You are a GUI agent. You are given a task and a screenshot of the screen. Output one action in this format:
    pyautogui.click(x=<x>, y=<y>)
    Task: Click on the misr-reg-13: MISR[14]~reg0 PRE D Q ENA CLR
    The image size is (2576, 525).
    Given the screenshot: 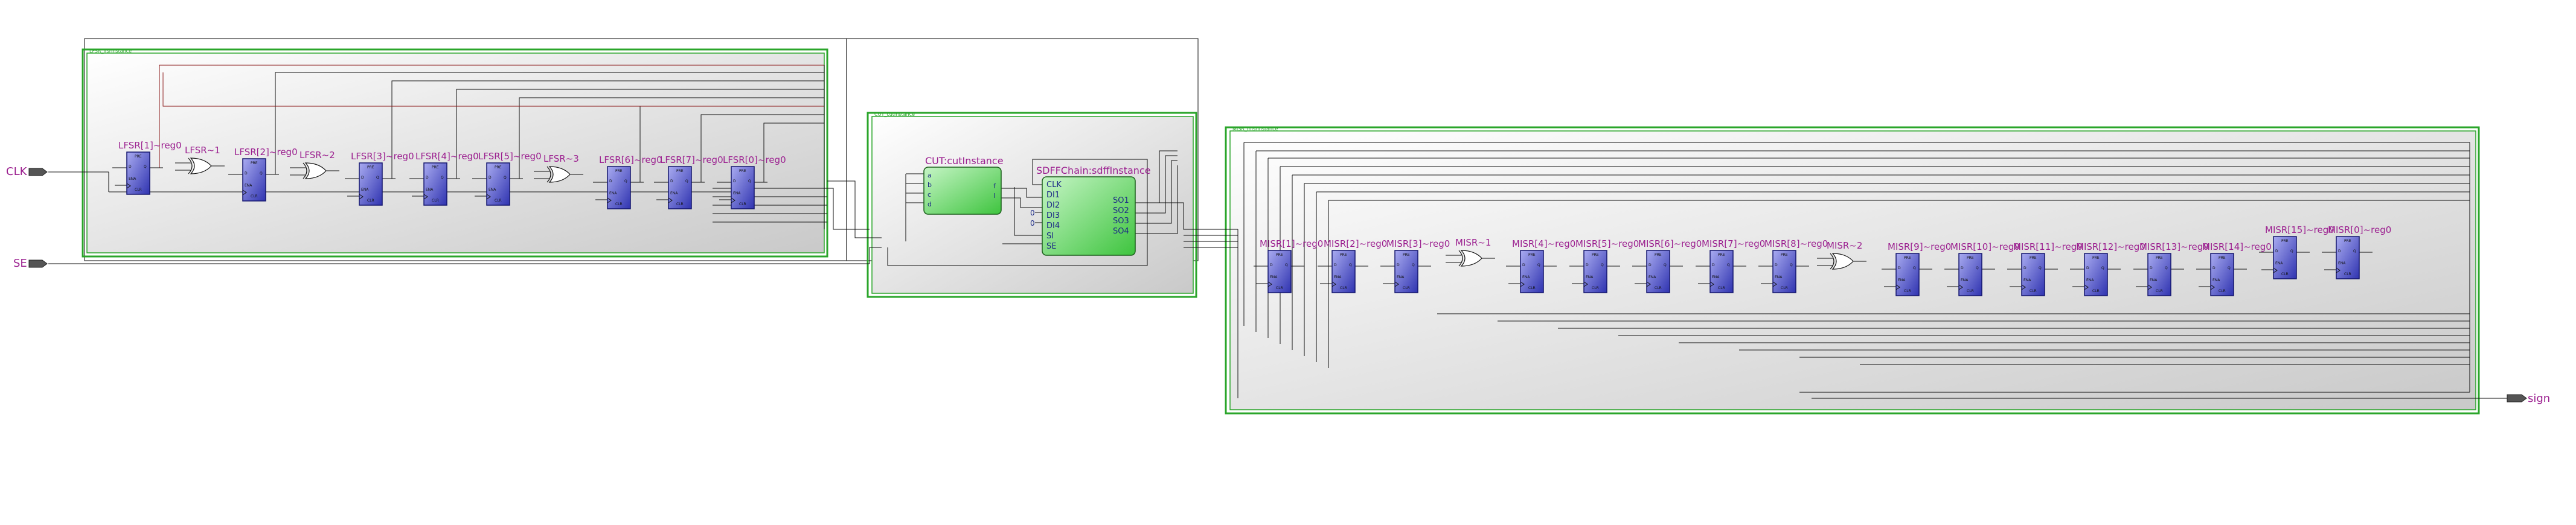 What is the action you would take?
    pyautogui.click(x=2237, y=268)
    